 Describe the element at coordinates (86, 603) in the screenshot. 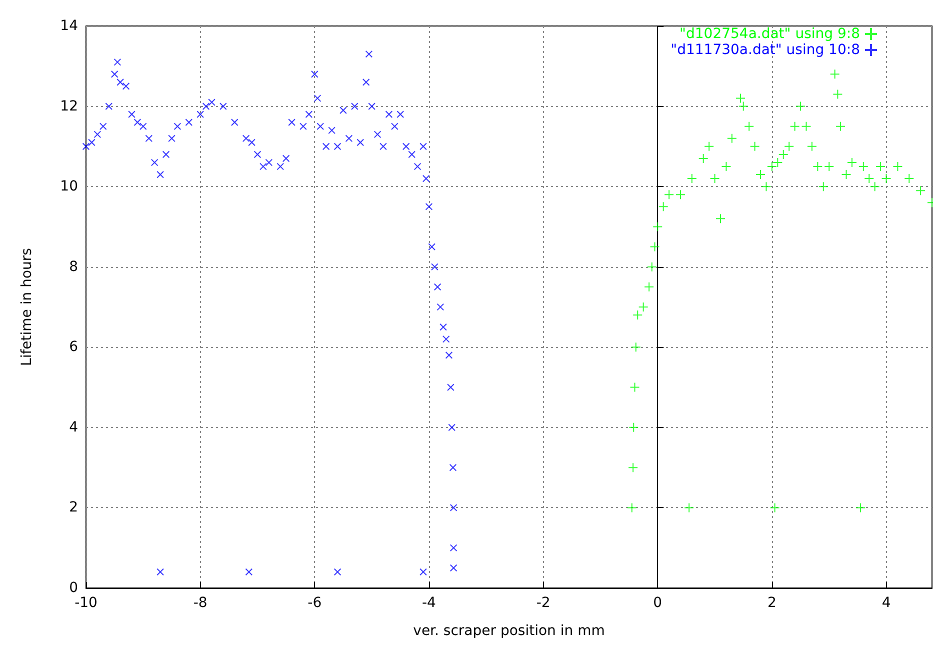

I see `x-tick-label: -10` at that location.